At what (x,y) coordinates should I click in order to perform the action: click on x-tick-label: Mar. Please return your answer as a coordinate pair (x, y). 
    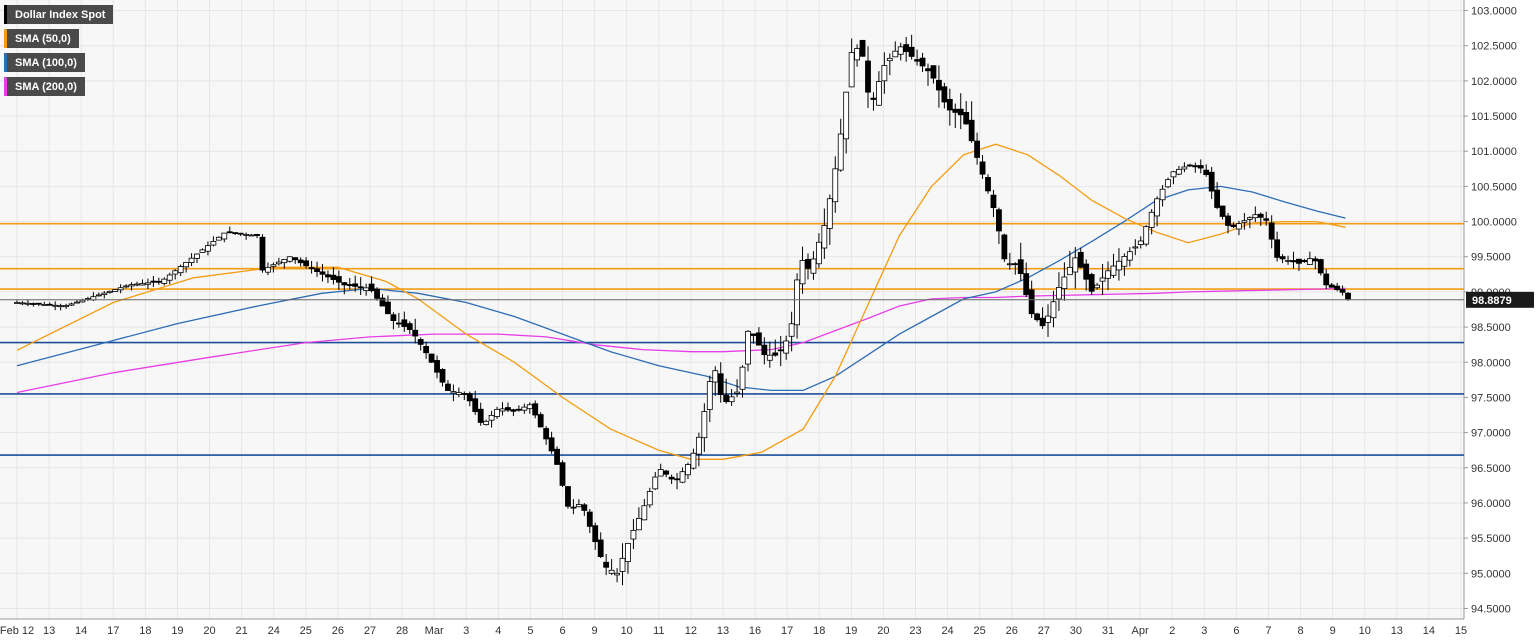
    Looking at the image, I should click on (434, 631).